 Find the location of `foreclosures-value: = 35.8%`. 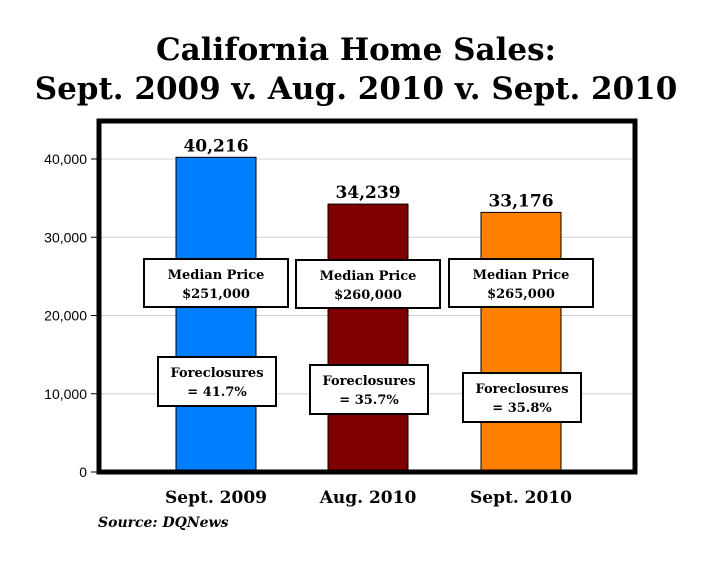

foreclosures-value: = 35.8% is located at coordinates (522, 408).